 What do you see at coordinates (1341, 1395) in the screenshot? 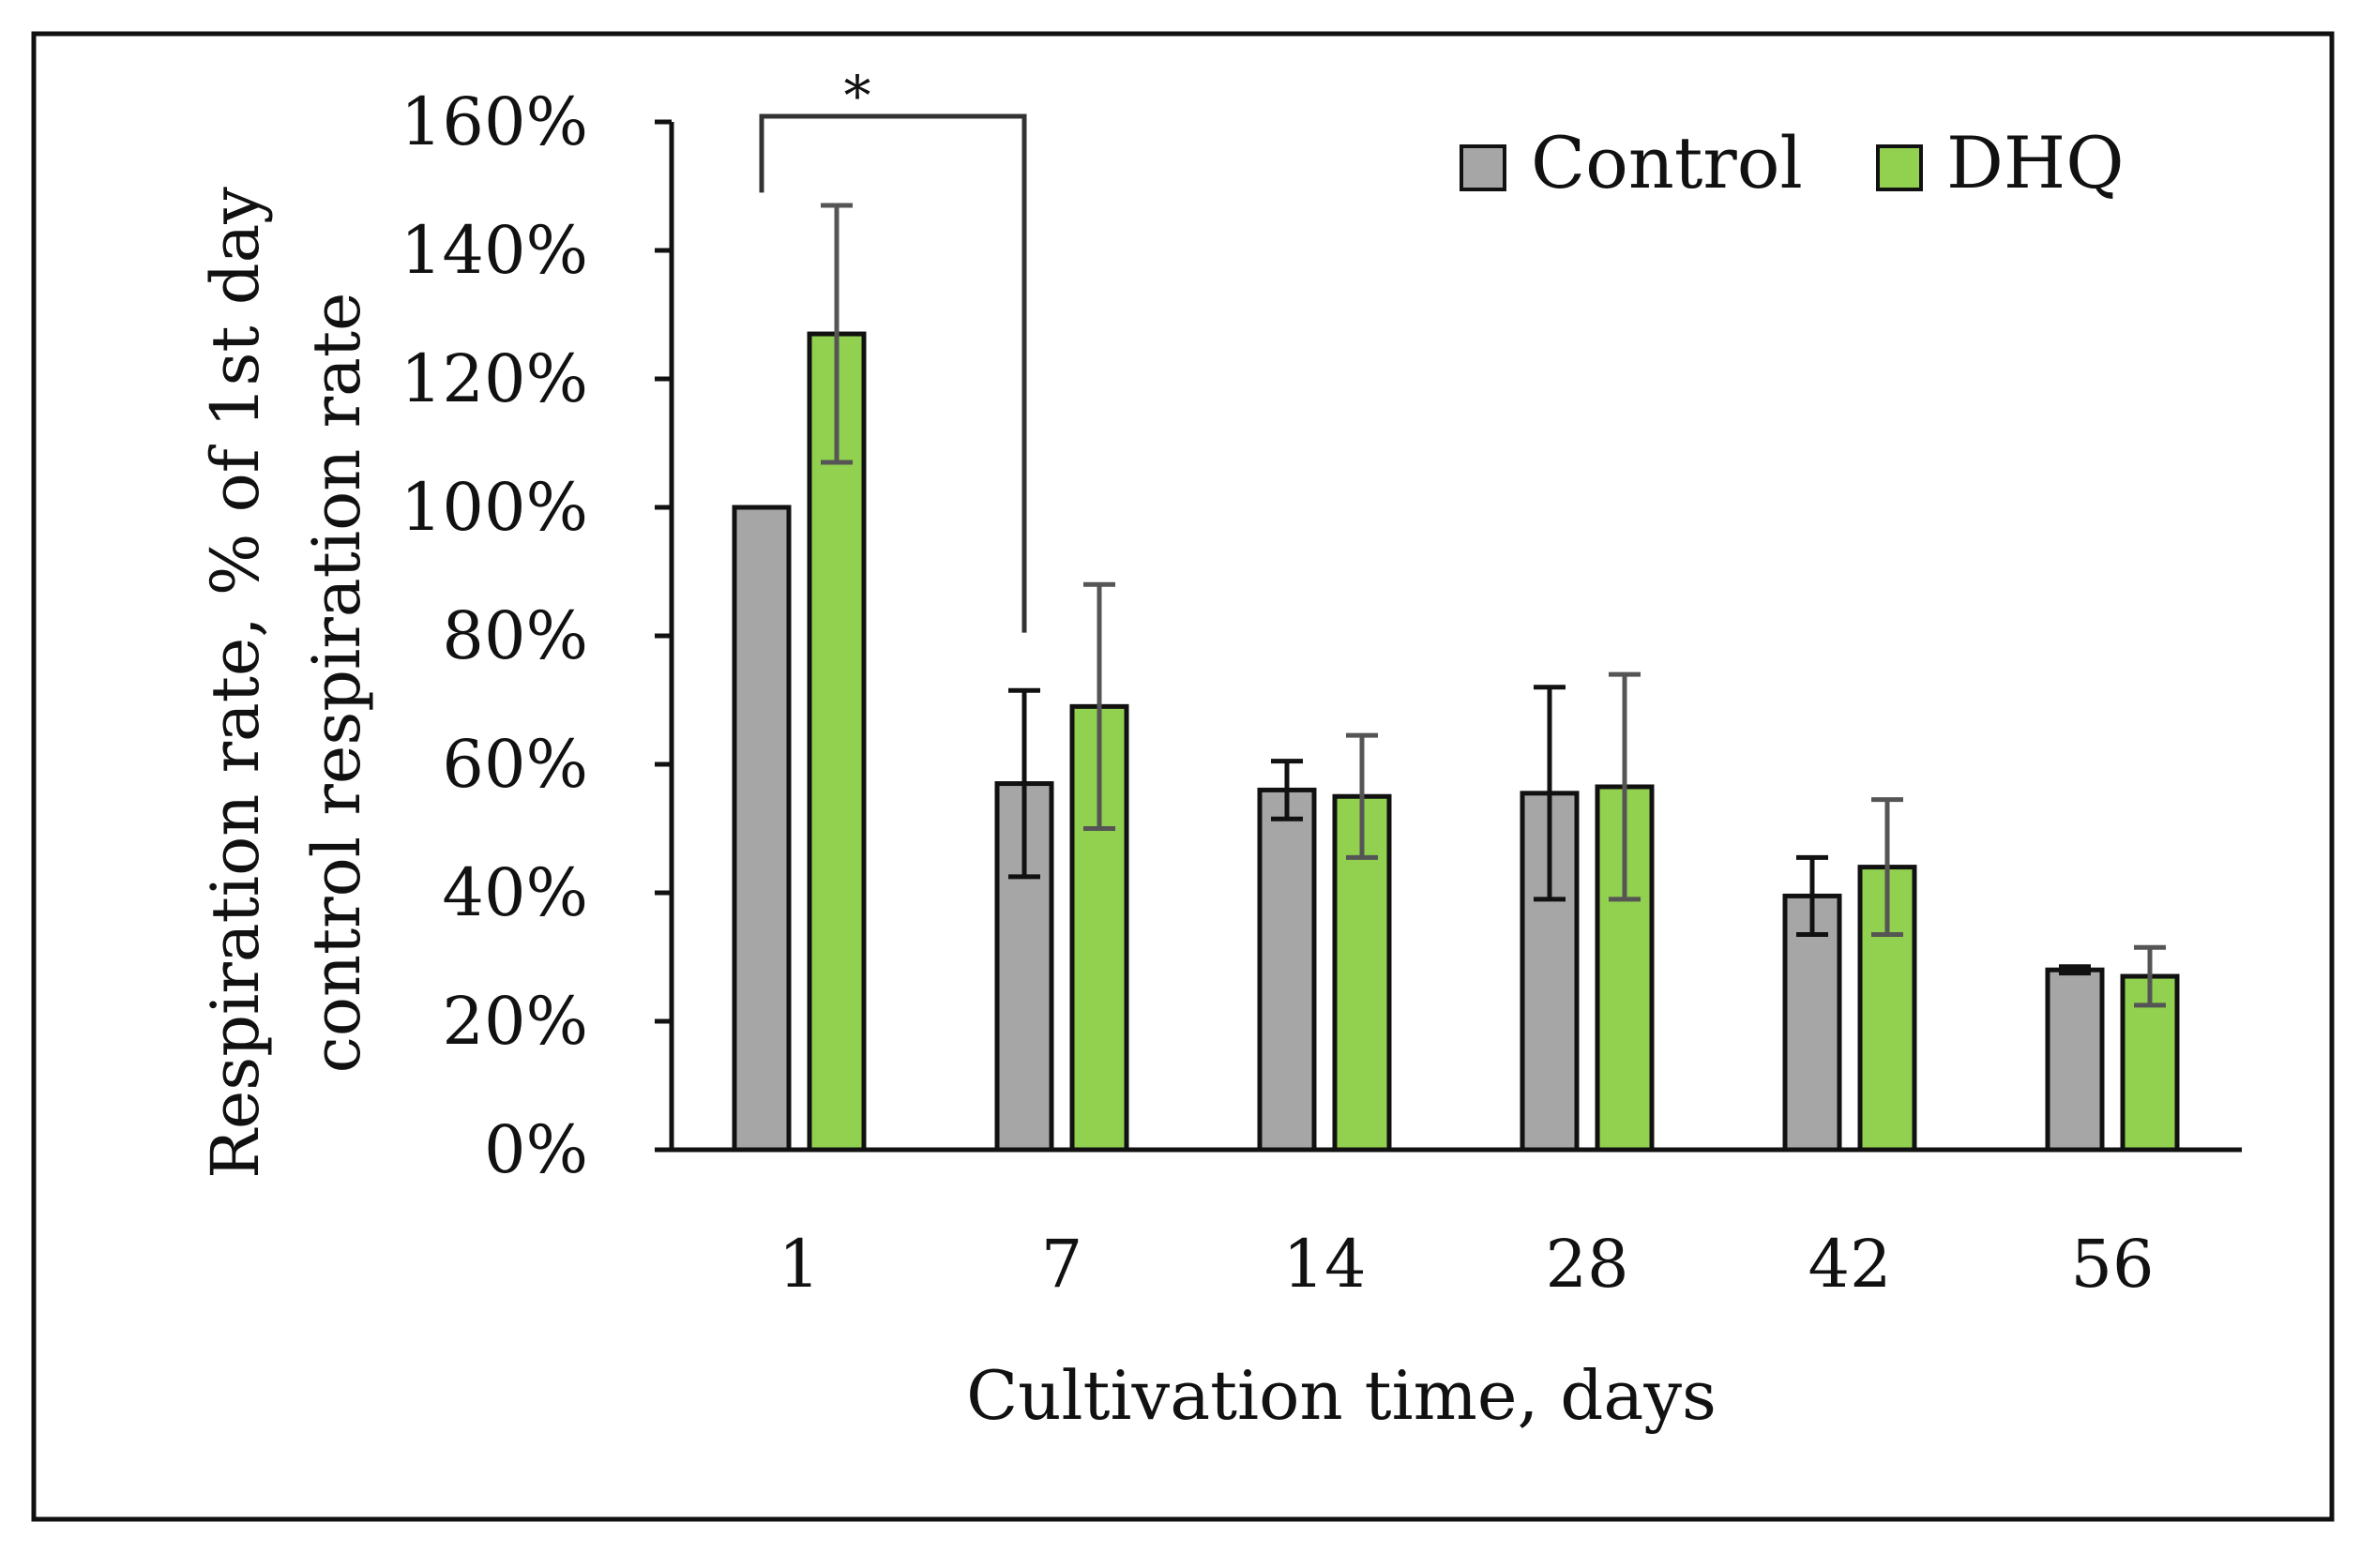
I see `x-axis-title: Cultivation time, days` at bounding box center [1341, 1395].